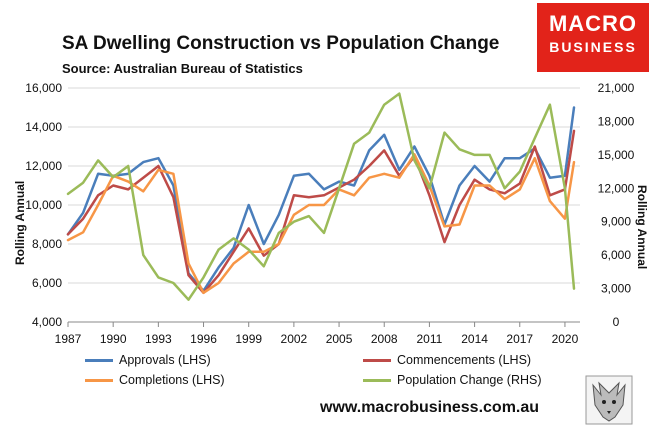  I want to click on y-axis-right-label: Rolling Annual, so click(642, 227).